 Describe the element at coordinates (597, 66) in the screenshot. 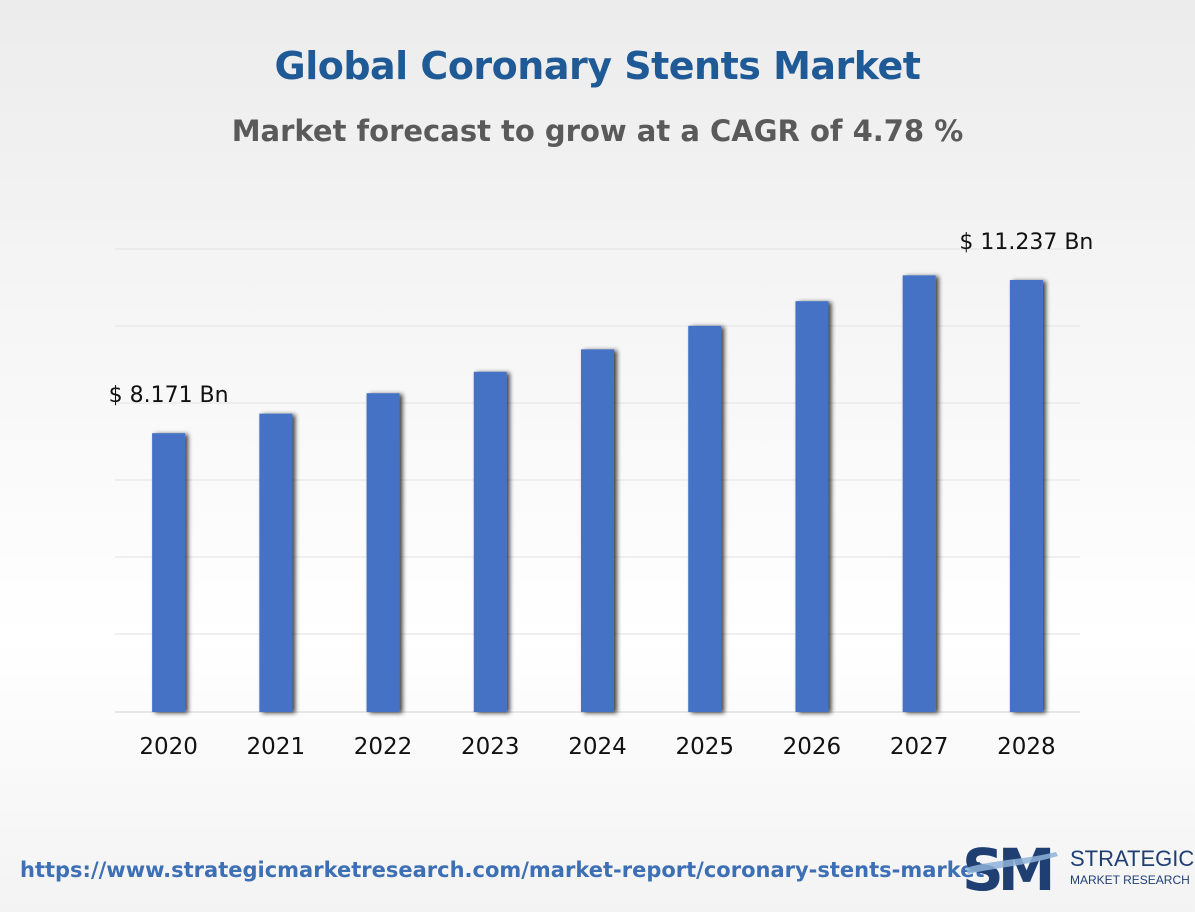

I see `chart-title: Global Coronary Stents Market` at that location.